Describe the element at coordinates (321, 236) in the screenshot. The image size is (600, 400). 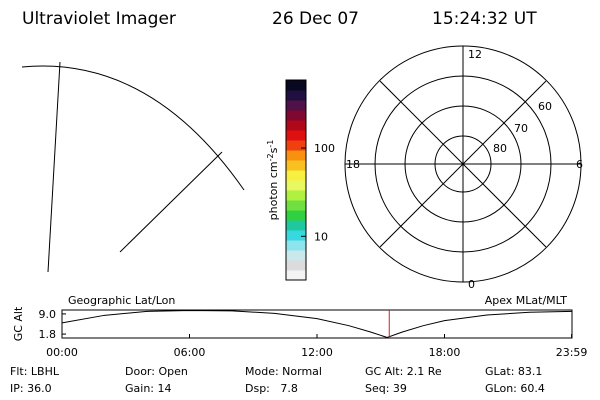
I see `colorbar-tick-label: 10` at that location.